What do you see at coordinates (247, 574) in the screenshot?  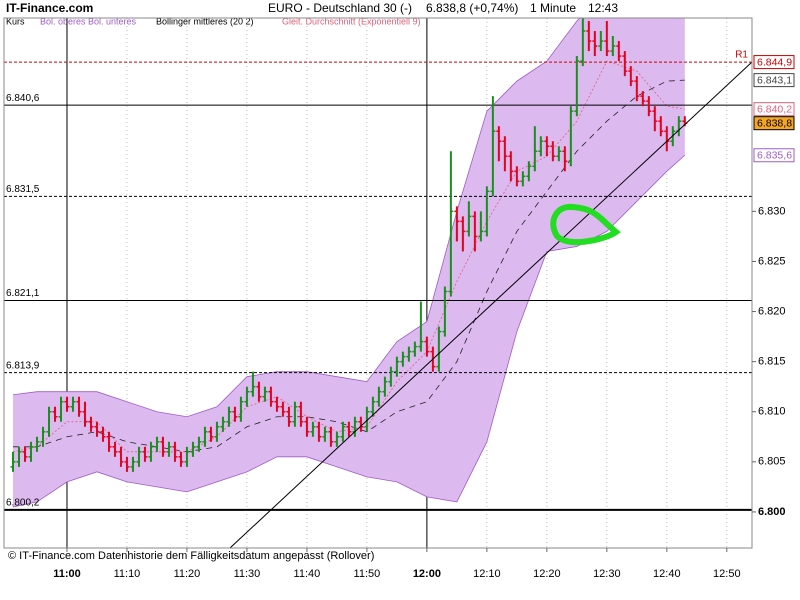 I see `x-tick-label: 11:30` at bounding box center [247, 574].